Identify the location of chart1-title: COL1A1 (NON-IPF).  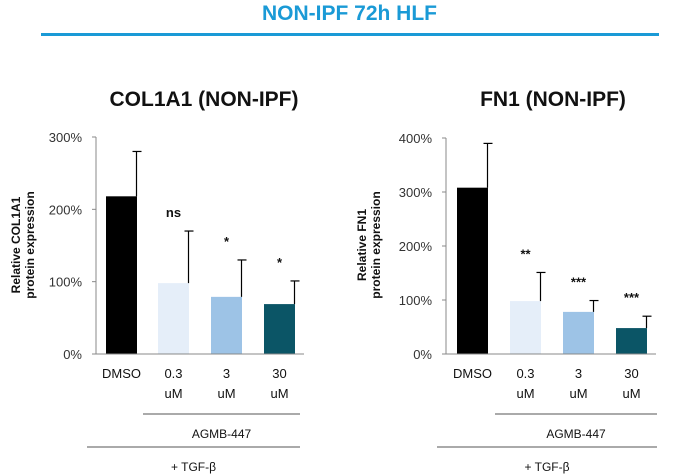
(204, 99).